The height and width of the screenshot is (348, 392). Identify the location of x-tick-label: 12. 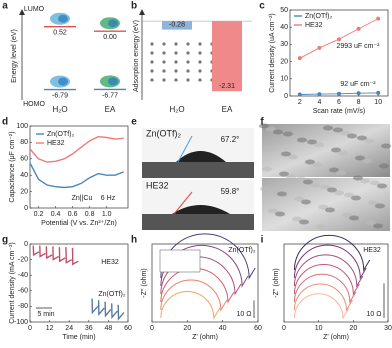
(50, 328).